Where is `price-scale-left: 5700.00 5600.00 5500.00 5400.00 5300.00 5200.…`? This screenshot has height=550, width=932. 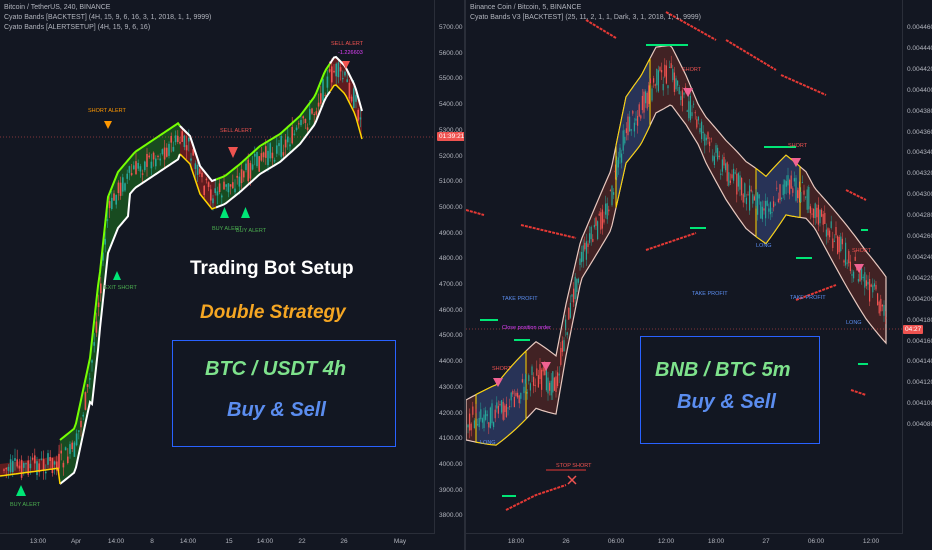 price-scale-left: 5700.00 5600.00 5500.00 5400.00 5300.00 5200.… is located at coordinates (449, 267).